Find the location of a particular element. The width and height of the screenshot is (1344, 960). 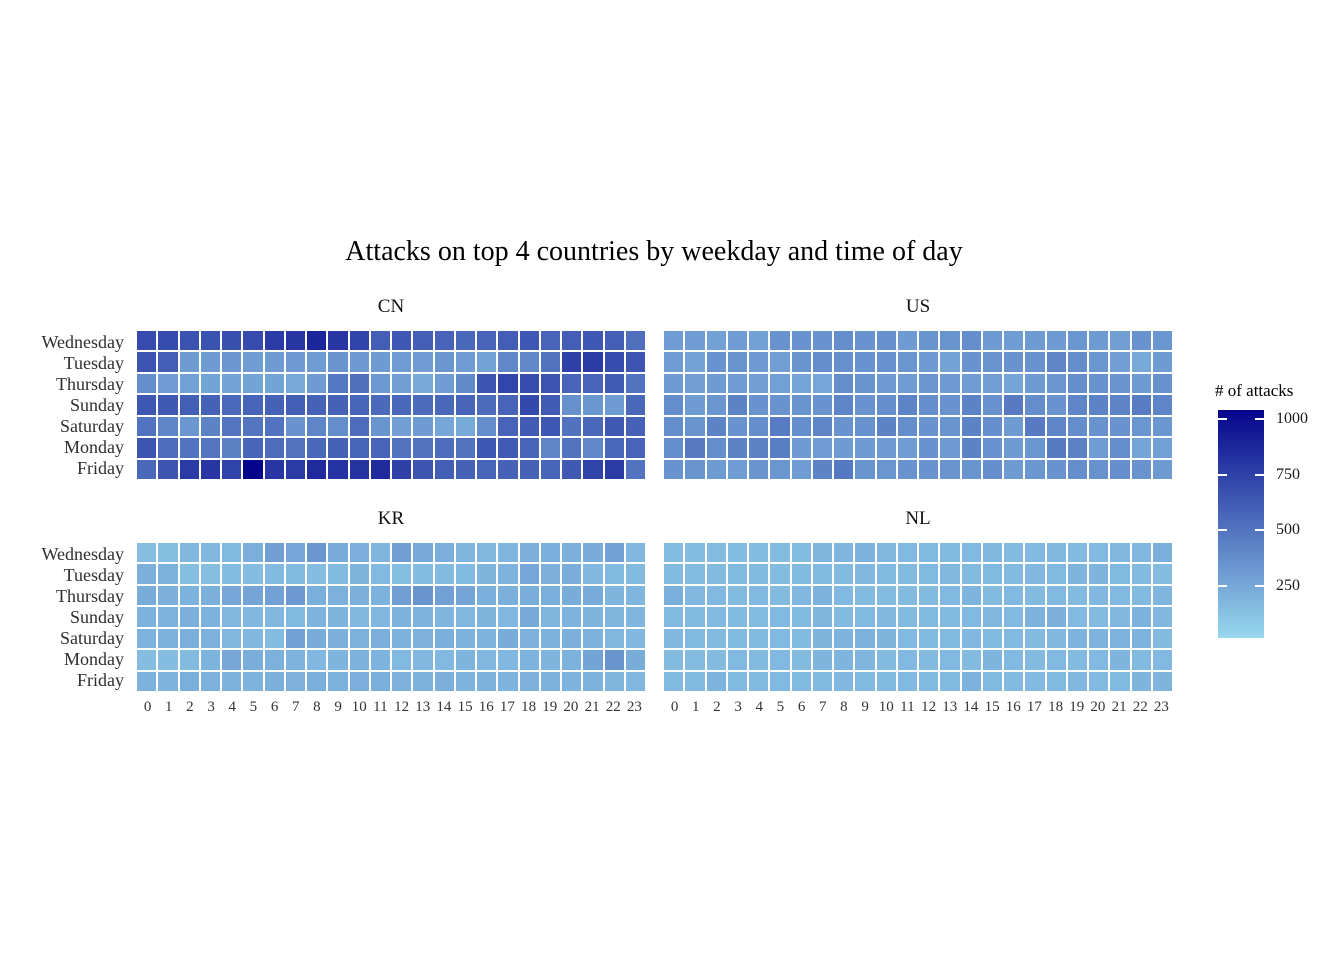

legend-colorbar is located at coordinates (1241, 524).